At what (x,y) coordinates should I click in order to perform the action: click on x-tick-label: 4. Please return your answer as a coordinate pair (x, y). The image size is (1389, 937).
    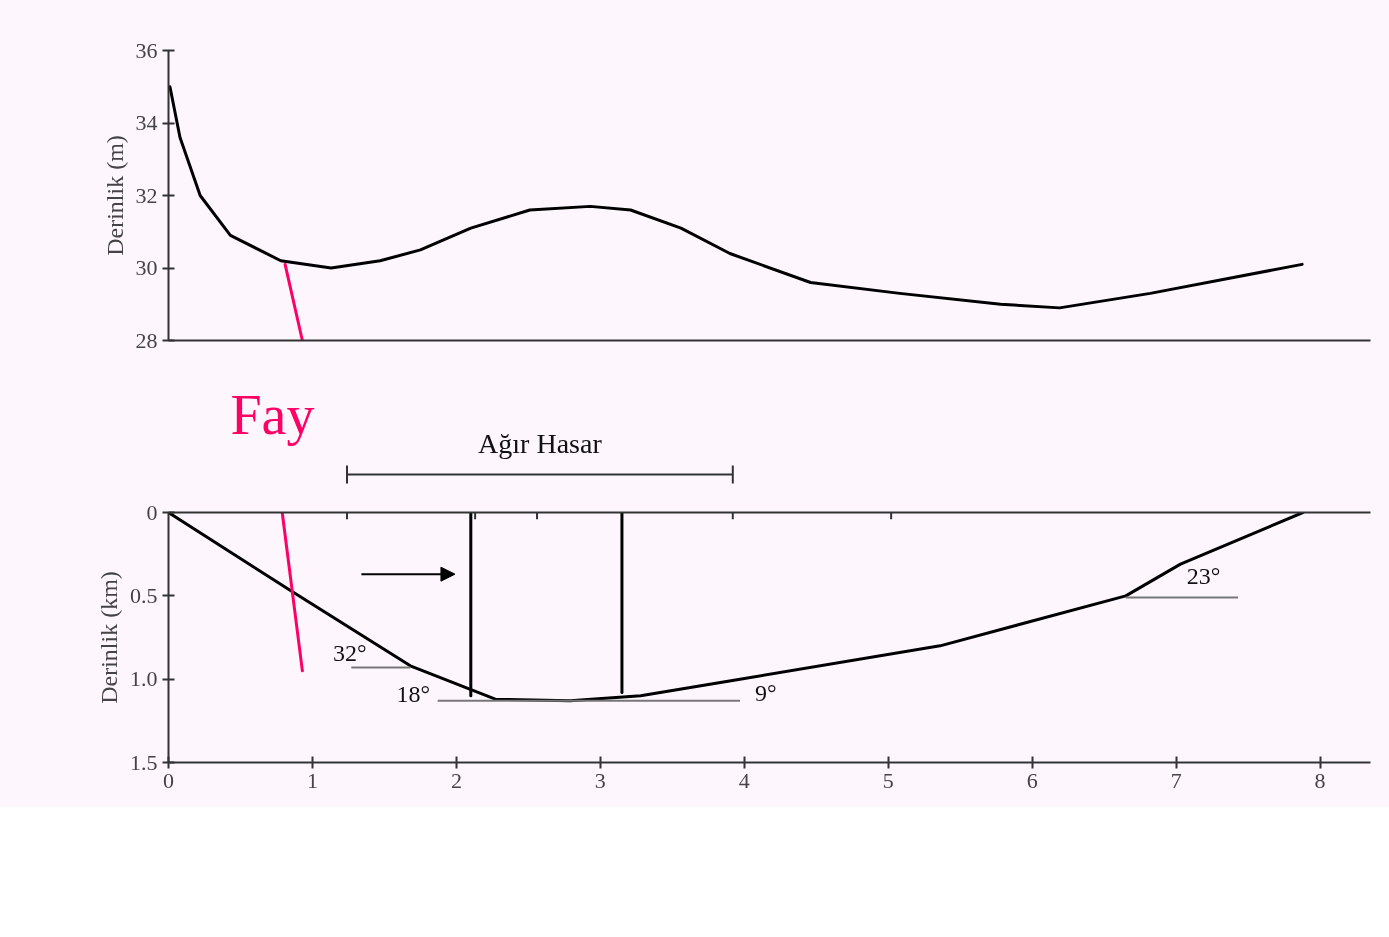
    Looking at the image, I should click on (744, 780).